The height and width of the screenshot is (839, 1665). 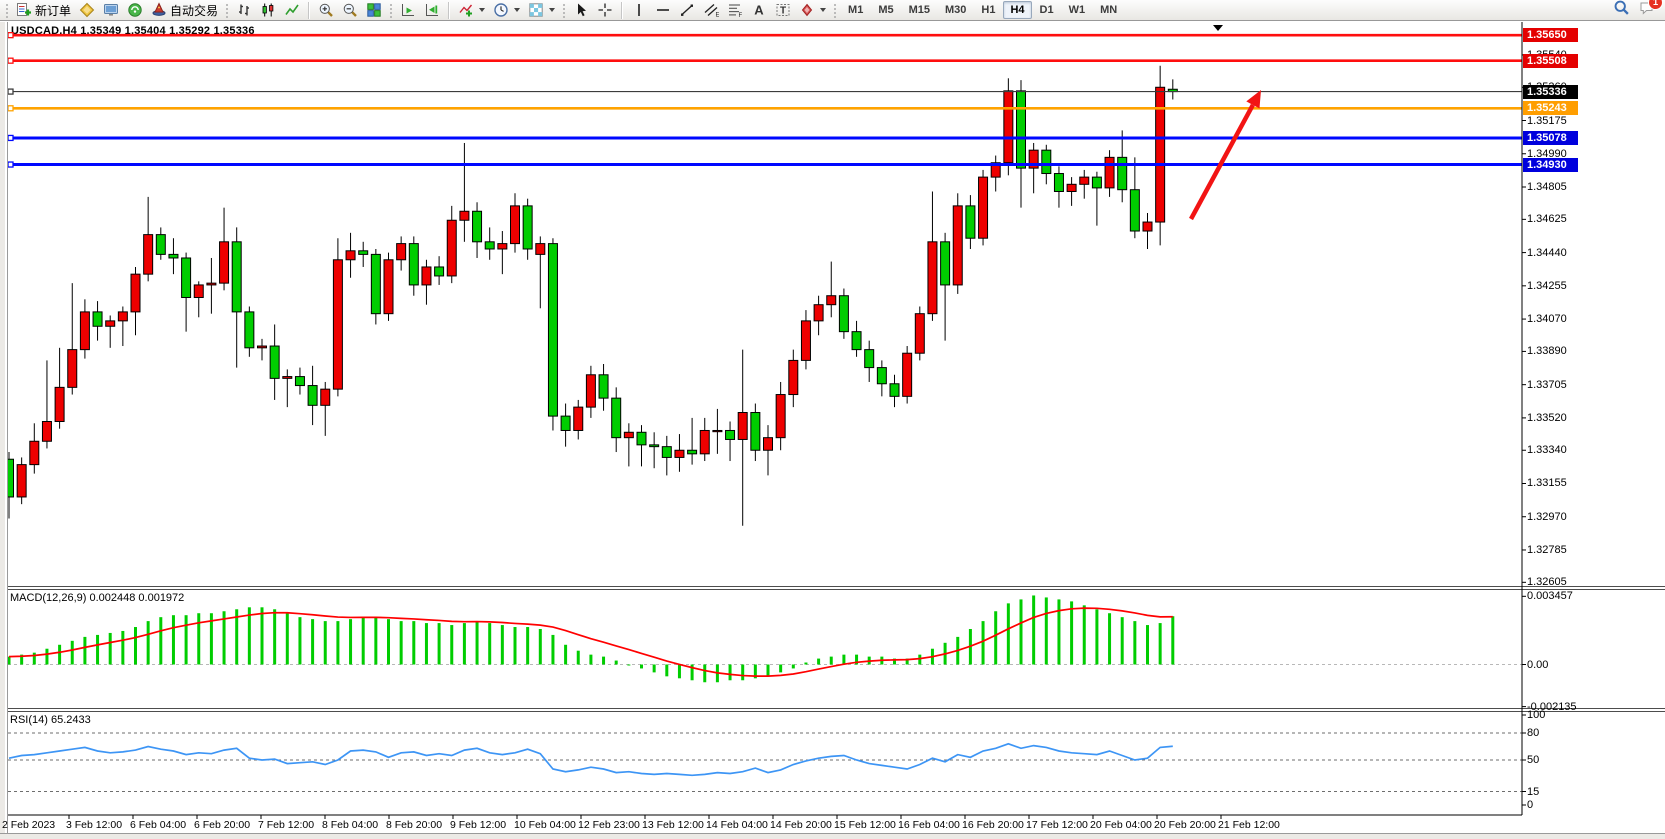 What do you see at coordinates (605, 10) in the screenshot?
I see `crosshair-button` at bounding box center [605, 10].